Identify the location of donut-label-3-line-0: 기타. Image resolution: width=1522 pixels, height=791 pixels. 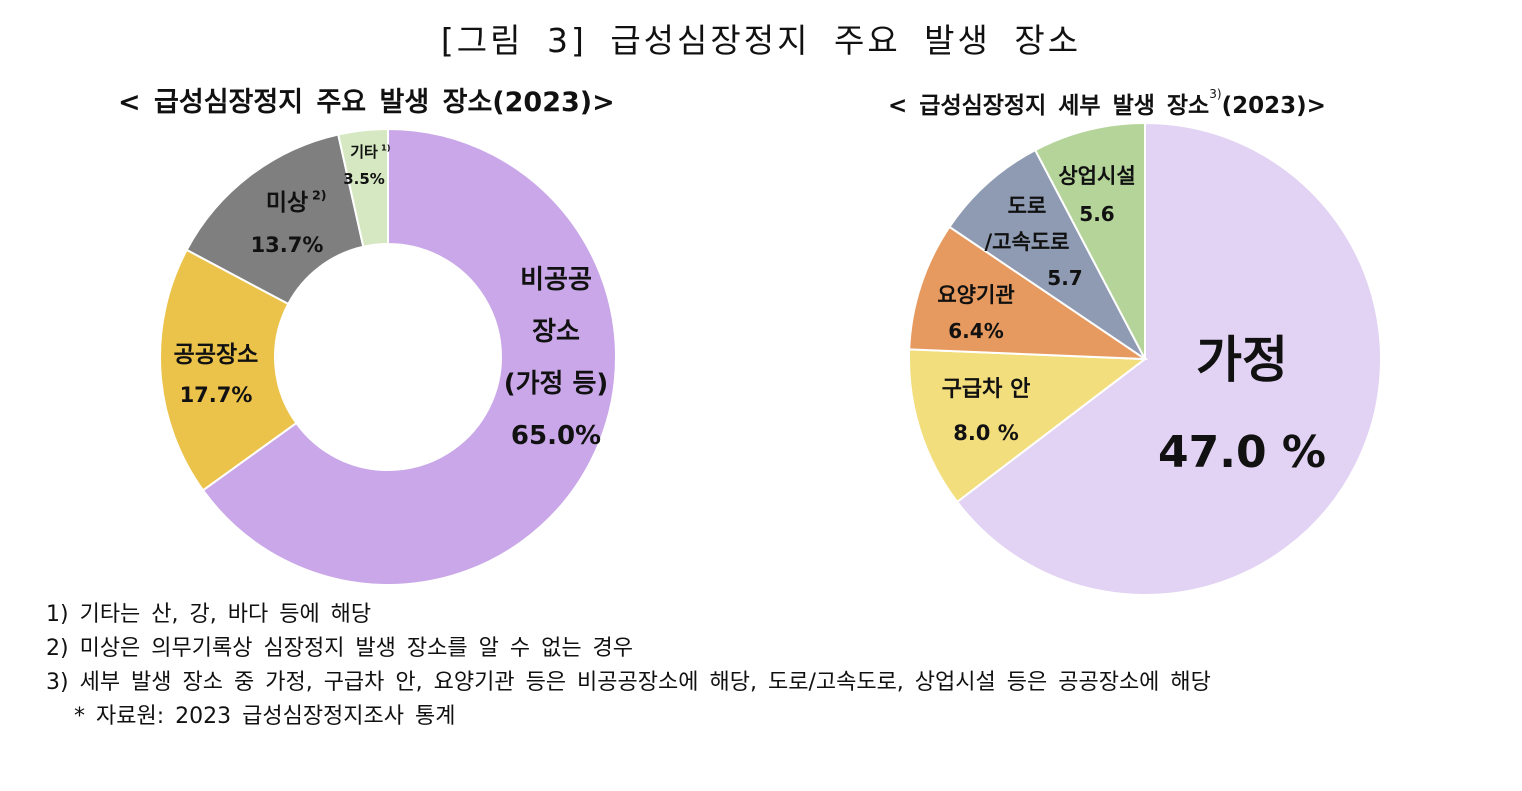
(364, 152).